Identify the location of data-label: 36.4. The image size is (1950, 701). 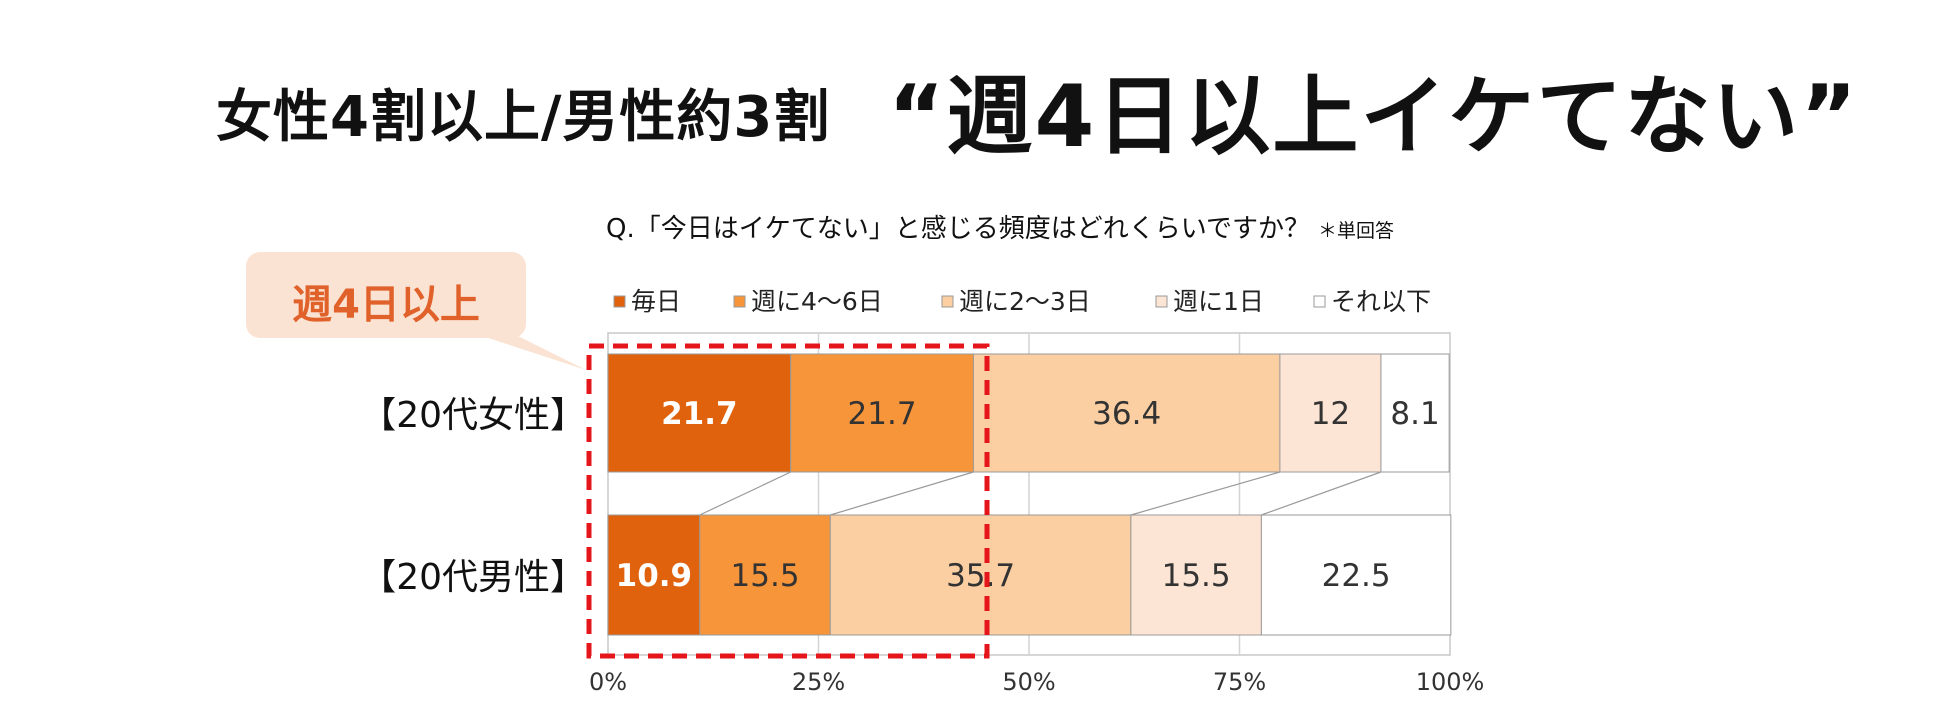
(1126, 414).